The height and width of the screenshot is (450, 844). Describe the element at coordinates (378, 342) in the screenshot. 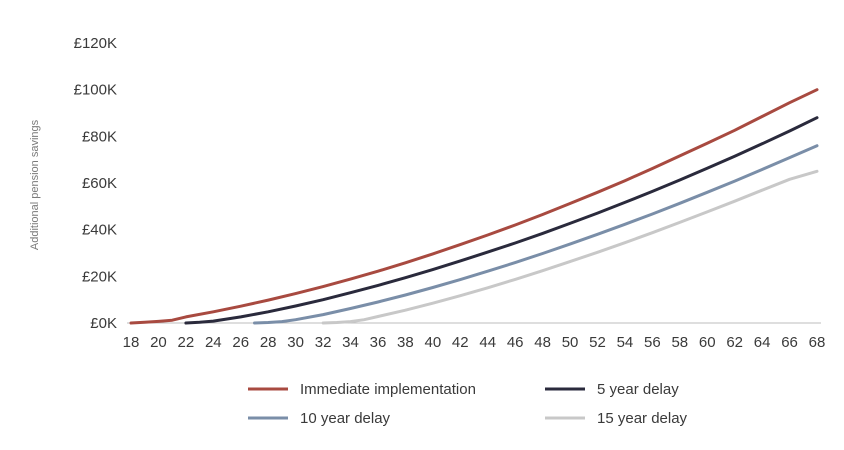

I see `x-tick-label: 36` at that location.